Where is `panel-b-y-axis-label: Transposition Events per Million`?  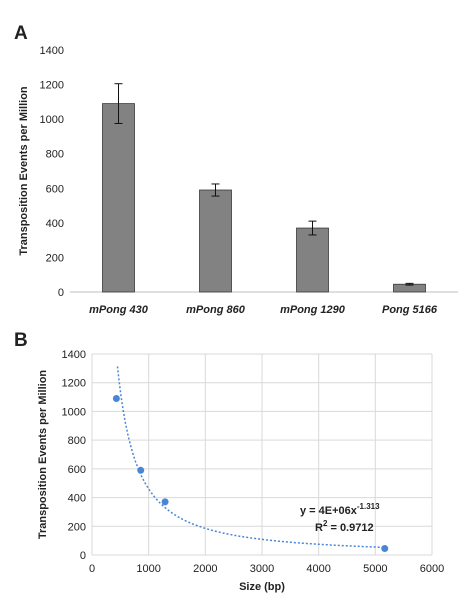 panel-b-y-axis-label: Transposition Events per Million is located at coordinates (43, 455).